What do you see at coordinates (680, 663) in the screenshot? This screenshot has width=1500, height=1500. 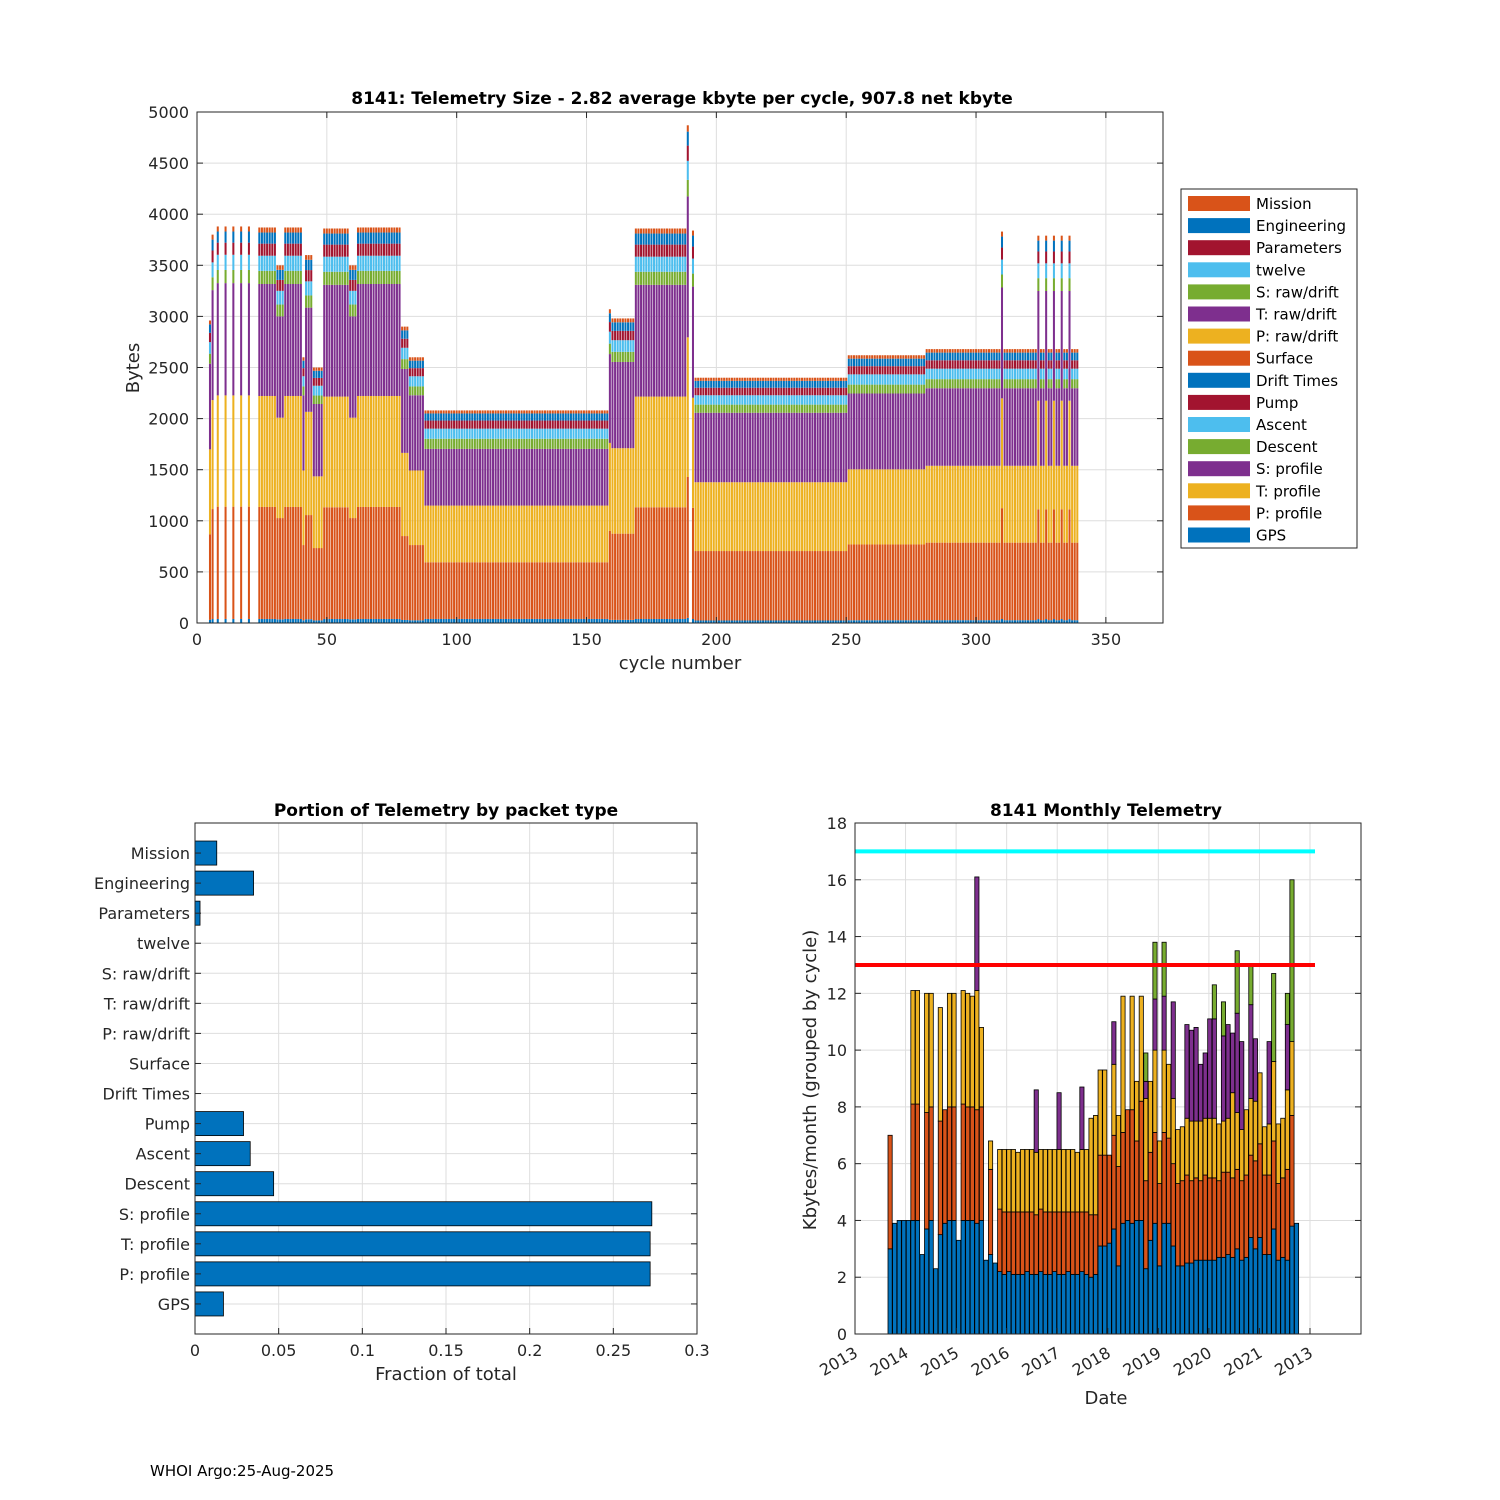 I see `top-xlabel: cycle number` at bounding box center [680, 663].